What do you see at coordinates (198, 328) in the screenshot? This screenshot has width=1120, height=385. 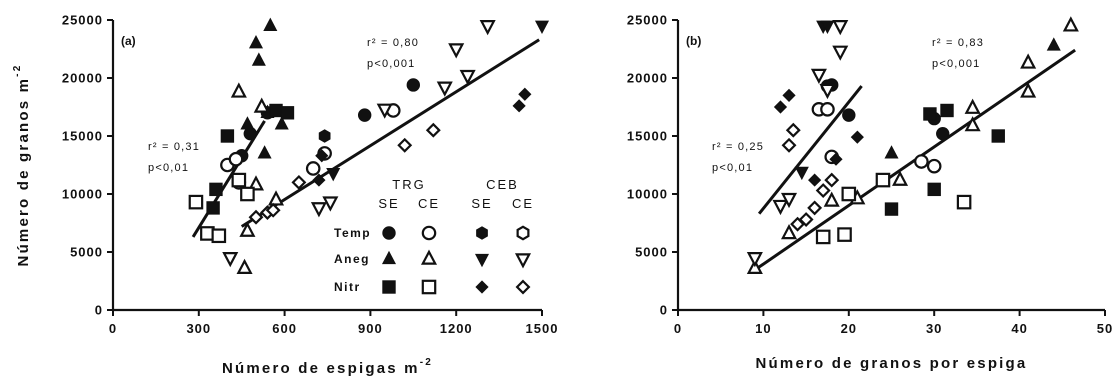 I see `x-tick-label: 300` at bounding box center [198, 328].